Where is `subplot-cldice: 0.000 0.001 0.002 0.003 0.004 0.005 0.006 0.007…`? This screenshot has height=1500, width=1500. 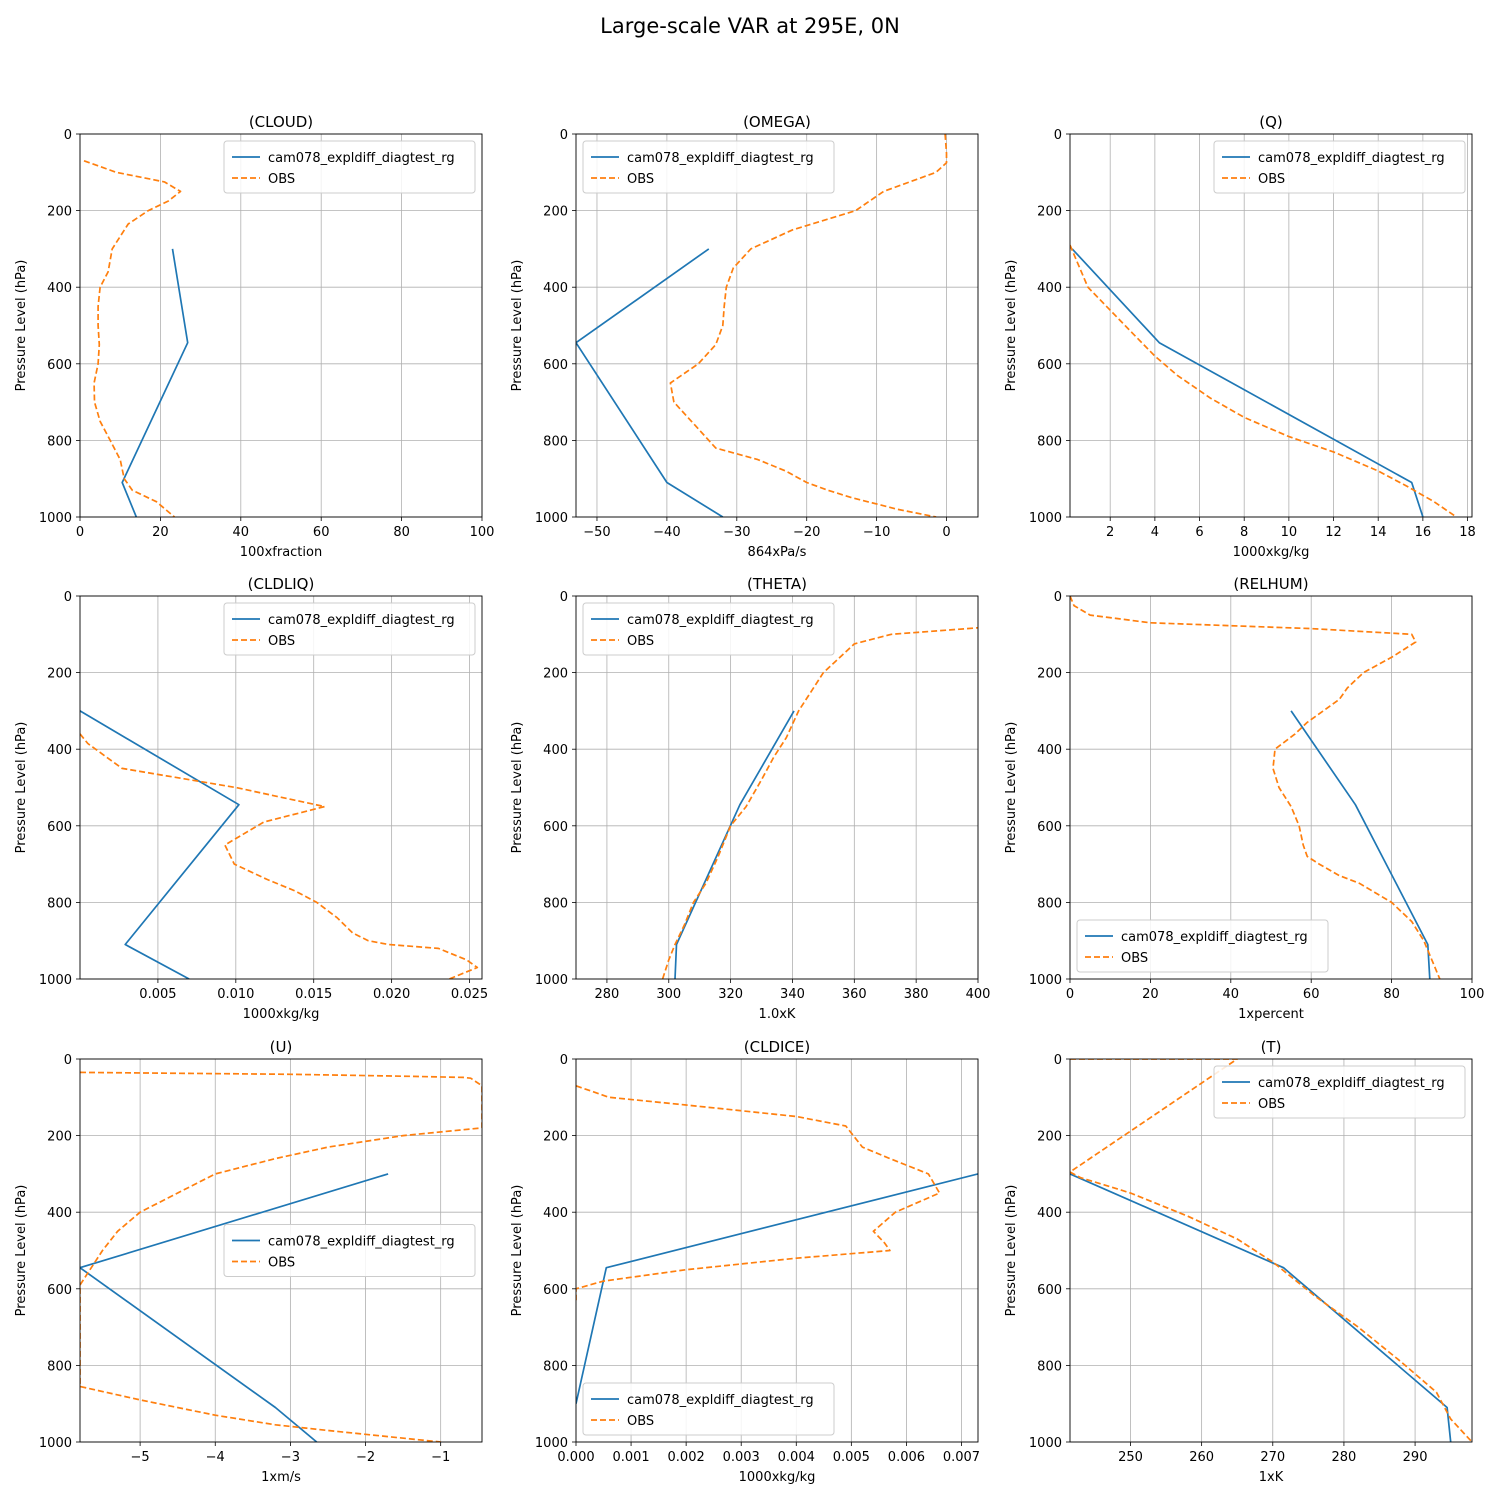
subplot-cldice: 0.000 0.001 0.002 0.003 0.004 0.005 0.006 0.007… is located at coordinates (745, 1261).